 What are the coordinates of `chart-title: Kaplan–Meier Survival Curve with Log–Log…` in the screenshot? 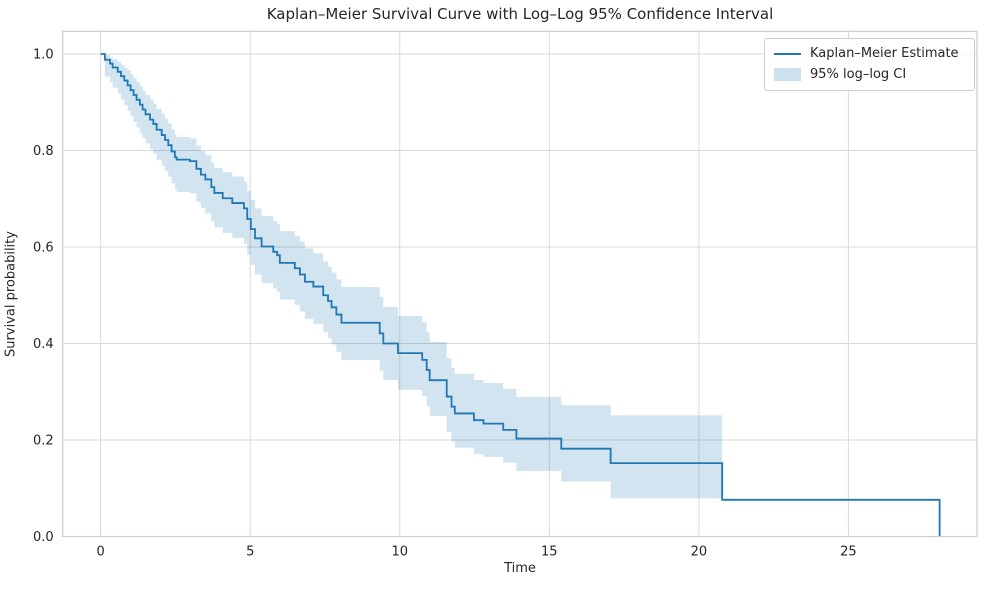 It's located at (520, 14).